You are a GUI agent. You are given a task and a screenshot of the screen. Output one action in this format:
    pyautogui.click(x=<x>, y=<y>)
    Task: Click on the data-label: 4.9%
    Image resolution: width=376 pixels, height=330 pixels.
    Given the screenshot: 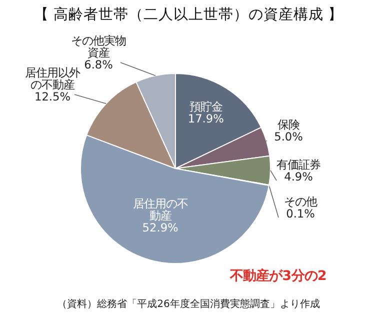 What is the action you would take?
    pyautogui.click(x=299, y=177)
    